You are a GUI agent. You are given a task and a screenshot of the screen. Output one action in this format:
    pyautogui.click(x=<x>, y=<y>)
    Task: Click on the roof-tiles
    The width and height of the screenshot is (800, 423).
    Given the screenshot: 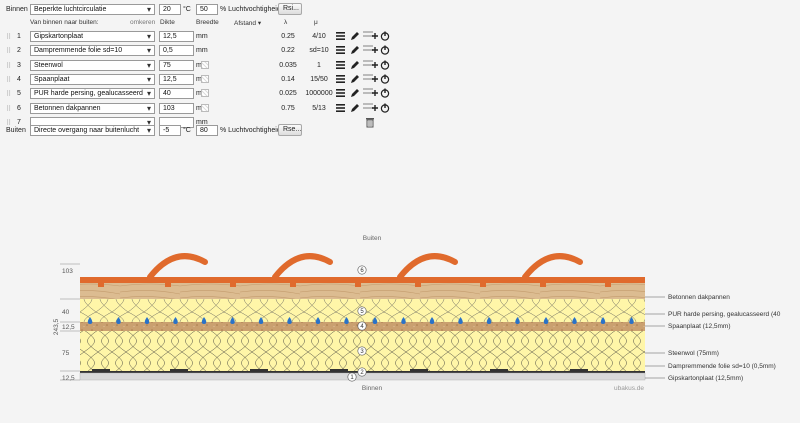 What is the action you would take?
    pyautogui.click(x=365, y=266)
    